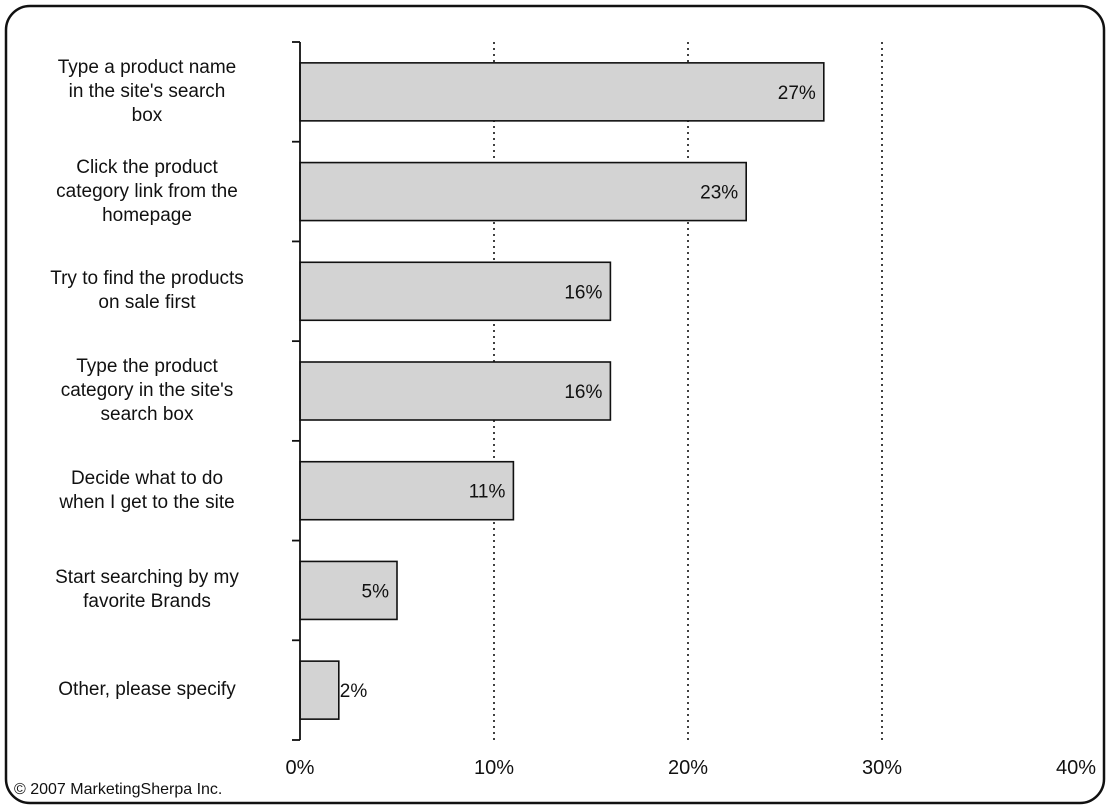 This screenshot has height=809, width=1110. I want to click on category-label-line: Decide what to do, so click(147, 478).